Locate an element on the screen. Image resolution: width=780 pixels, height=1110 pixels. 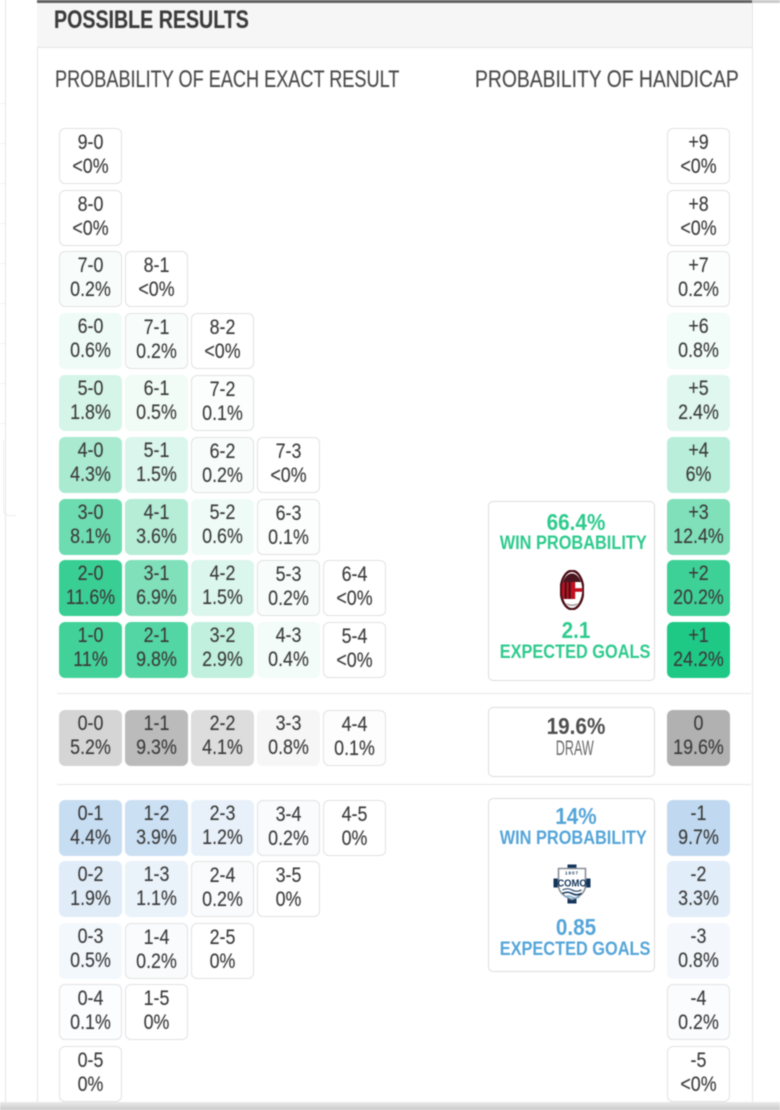
svg-text: 1907 is located at coordinates (571, 873).